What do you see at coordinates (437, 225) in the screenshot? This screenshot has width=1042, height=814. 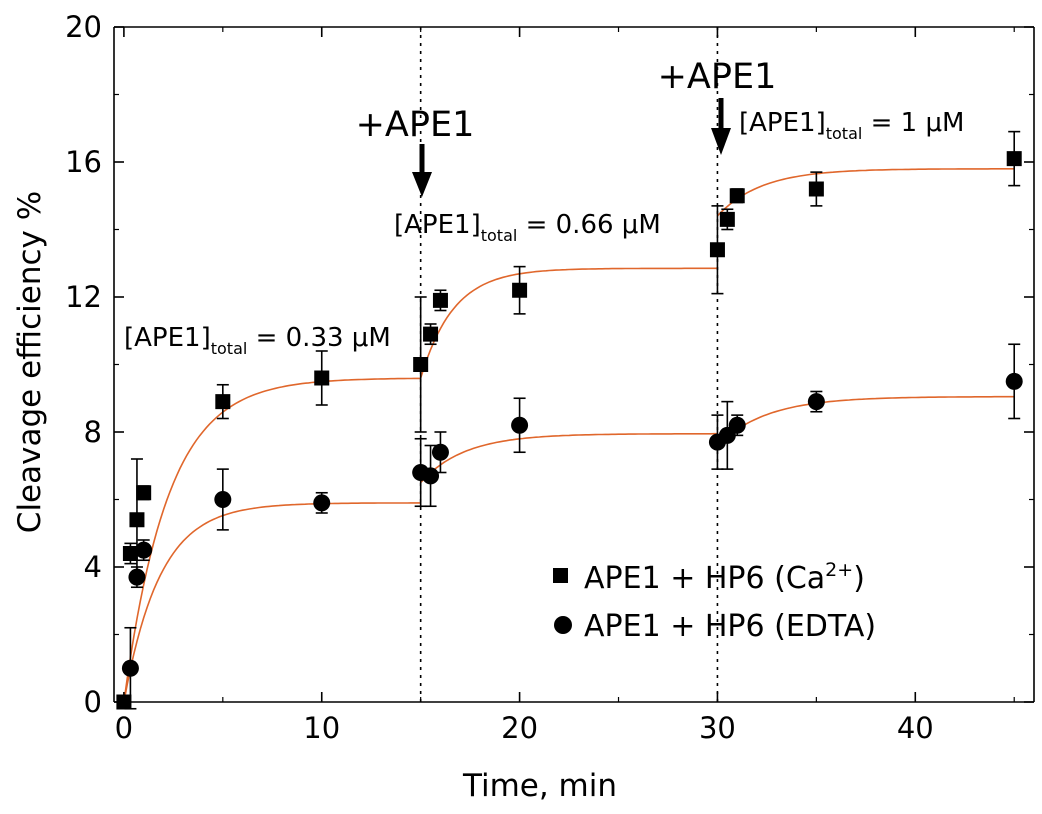 I see `conc-2-prefix: [APE1]` at bounding box center [437, 225].